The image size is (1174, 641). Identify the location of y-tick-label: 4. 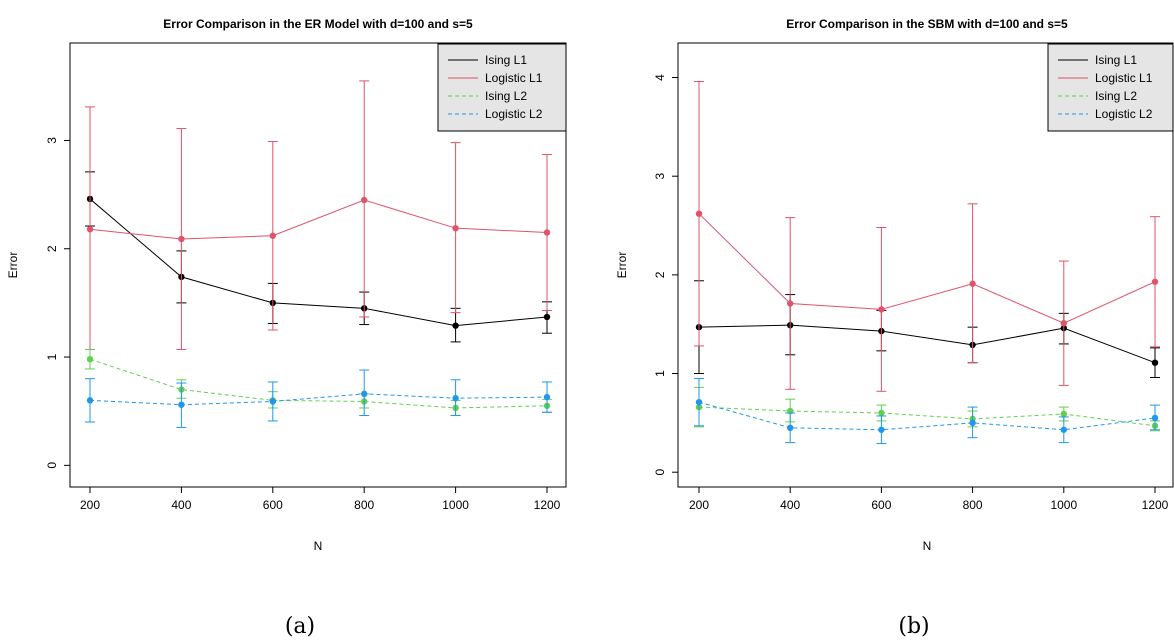
(660, 77).